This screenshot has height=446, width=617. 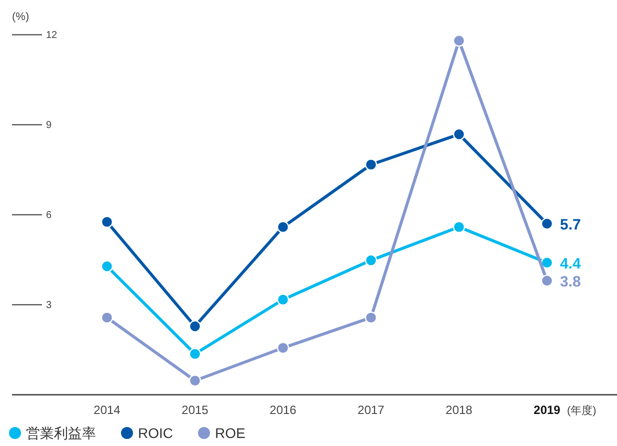 I want to click on y-tick-label: 3, so click(x=49, y=306).